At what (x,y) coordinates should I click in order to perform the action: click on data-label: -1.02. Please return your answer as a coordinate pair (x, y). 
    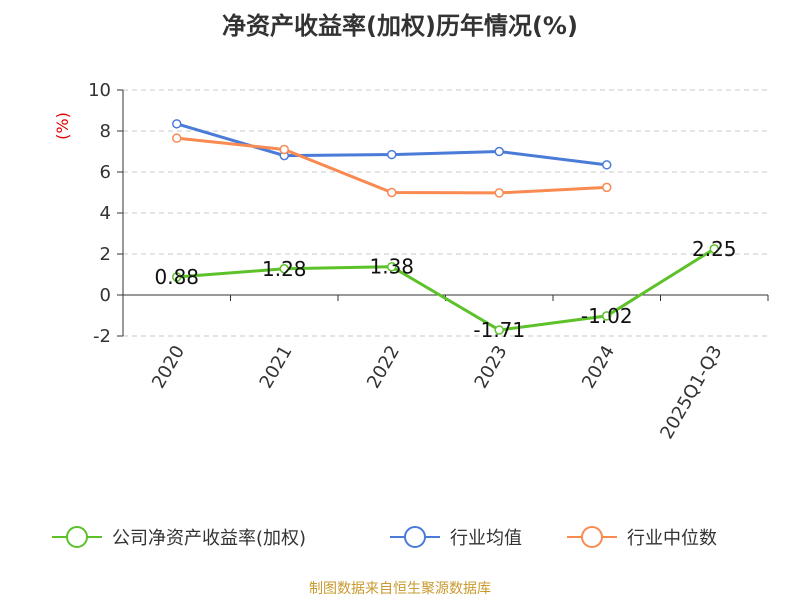
    Looking at the image, I should click on (607, 316).